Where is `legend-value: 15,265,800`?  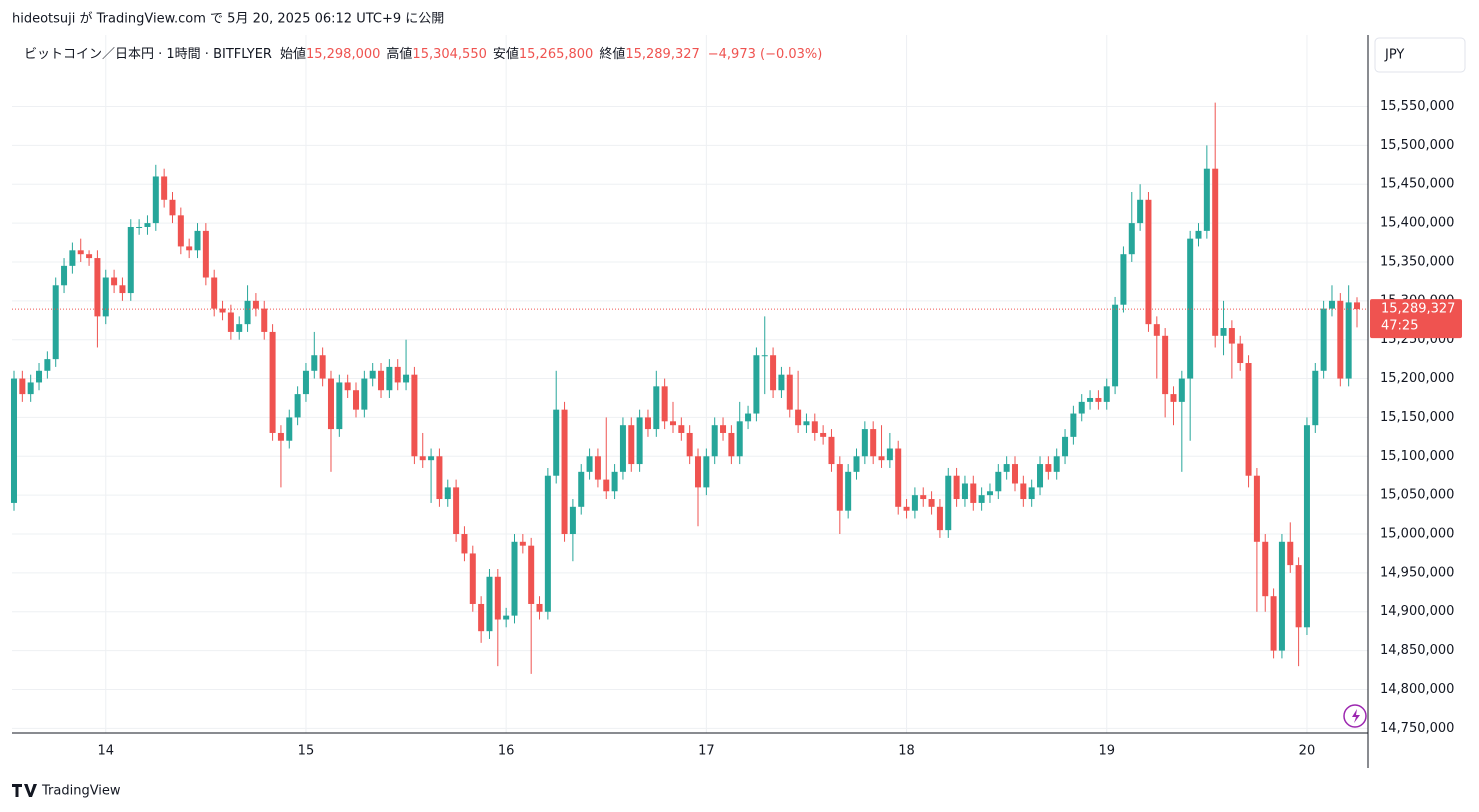
legend-value: 15,265,800 is located at coordinates (556, 54).